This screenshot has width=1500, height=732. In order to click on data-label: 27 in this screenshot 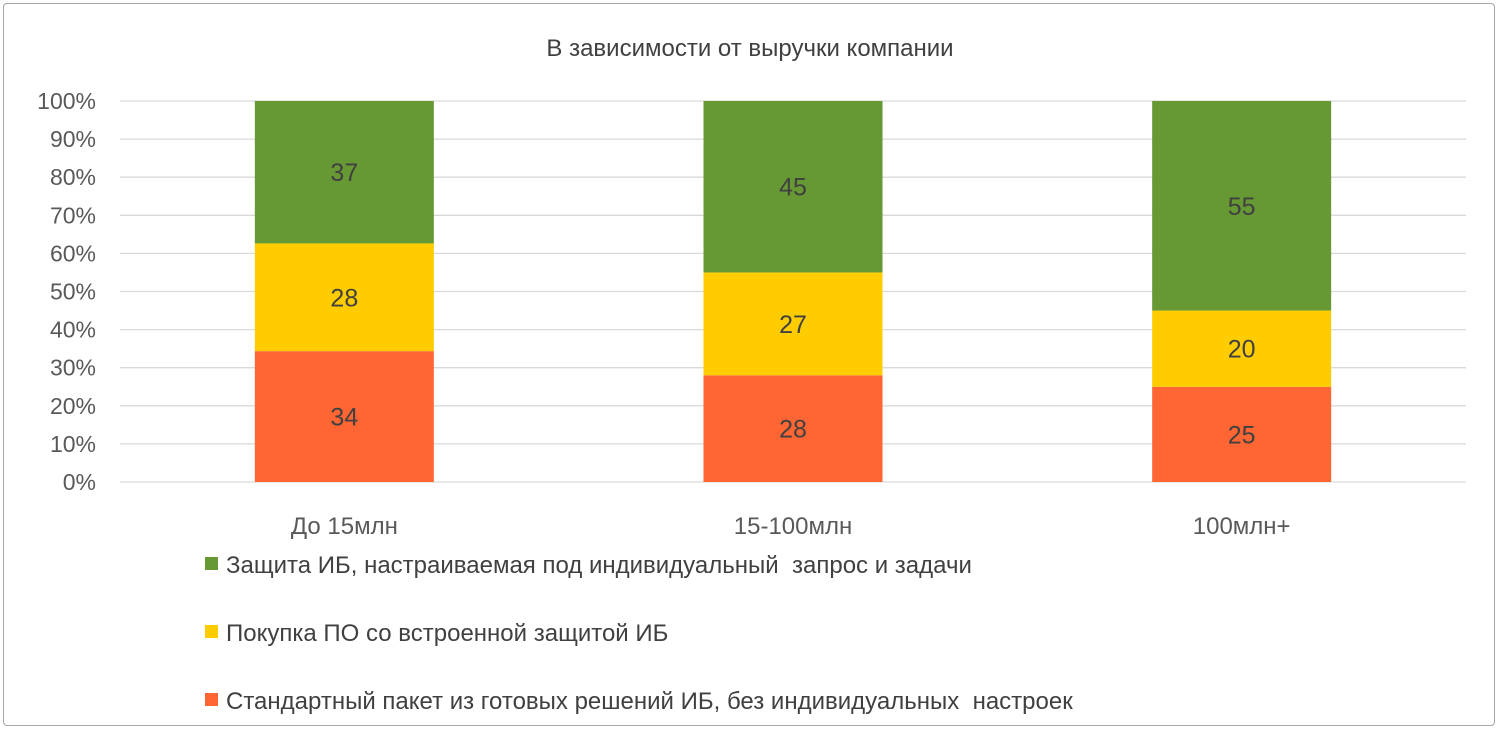, I will do `click(793, 325)`.